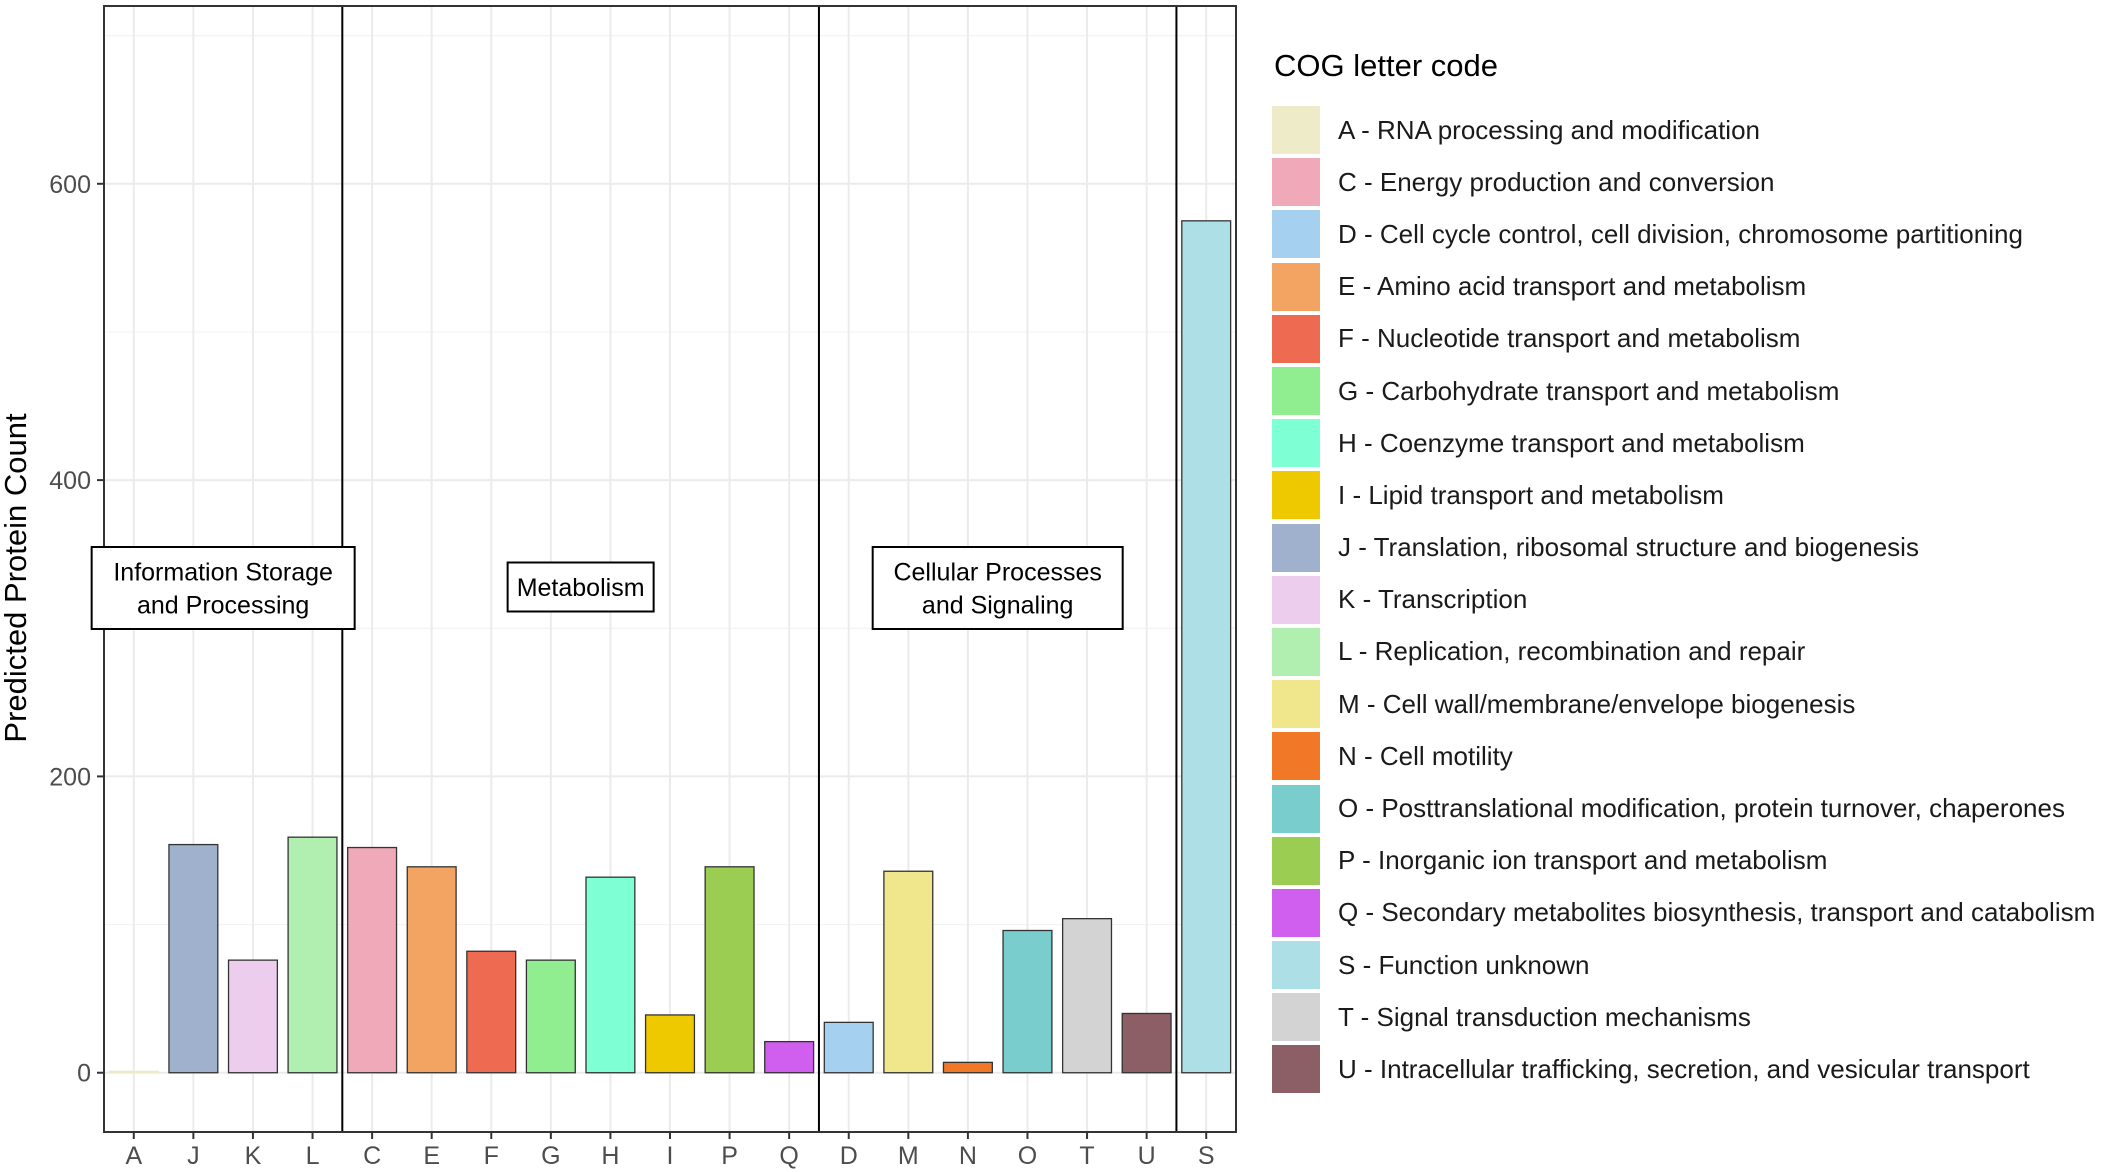 The height and width of the screenshot is (1172, 2118). What do you see at coordinates (581, 588) in the screenshot?
I see `group-label-text: Metabolism` at bounding box center [581, 588].